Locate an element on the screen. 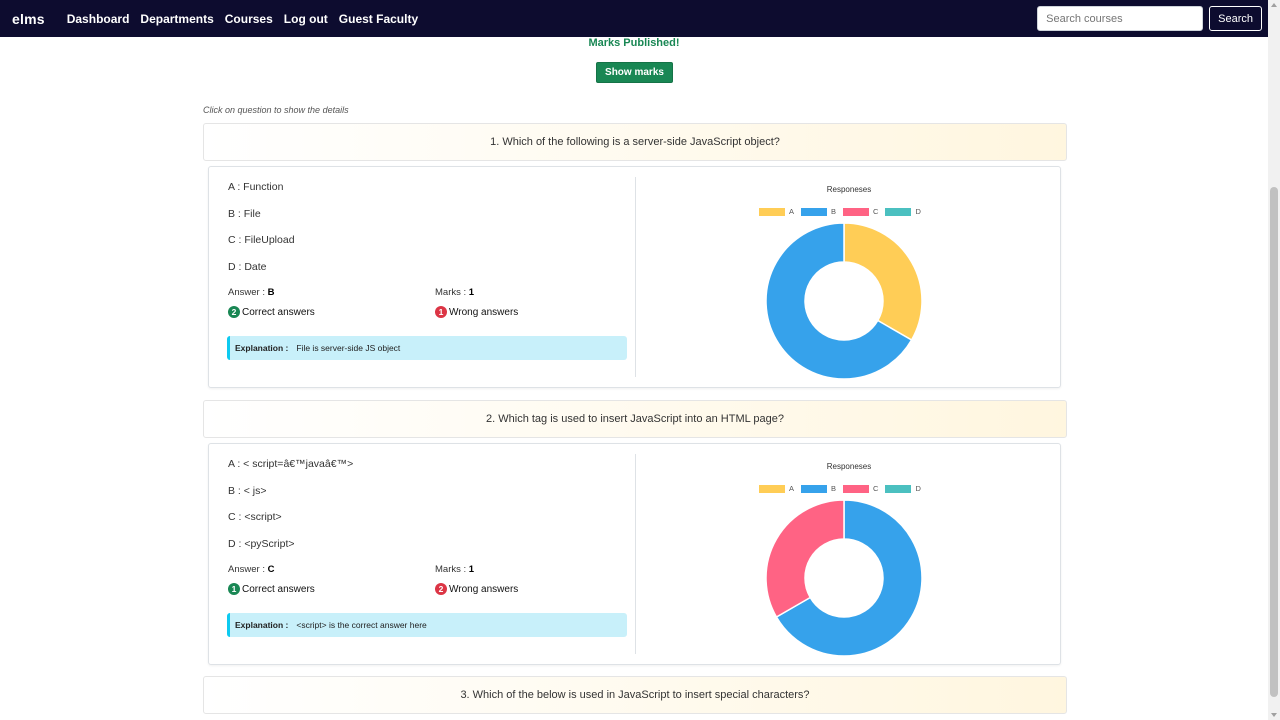 This screenshot has width=1280, height=720. option-a: A : < script=â€™javaâ€™> is located at coordinates (291, 464).